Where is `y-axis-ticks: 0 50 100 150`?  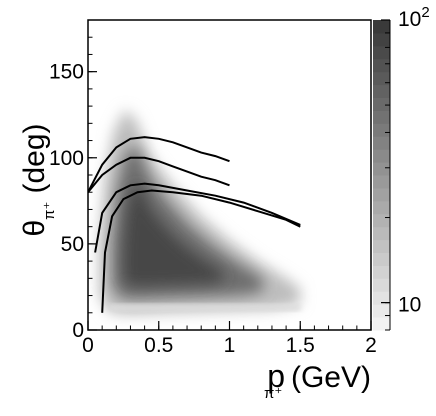
y-axis-ticks: 0 50 100 150 is located at coordinates (73, 180).